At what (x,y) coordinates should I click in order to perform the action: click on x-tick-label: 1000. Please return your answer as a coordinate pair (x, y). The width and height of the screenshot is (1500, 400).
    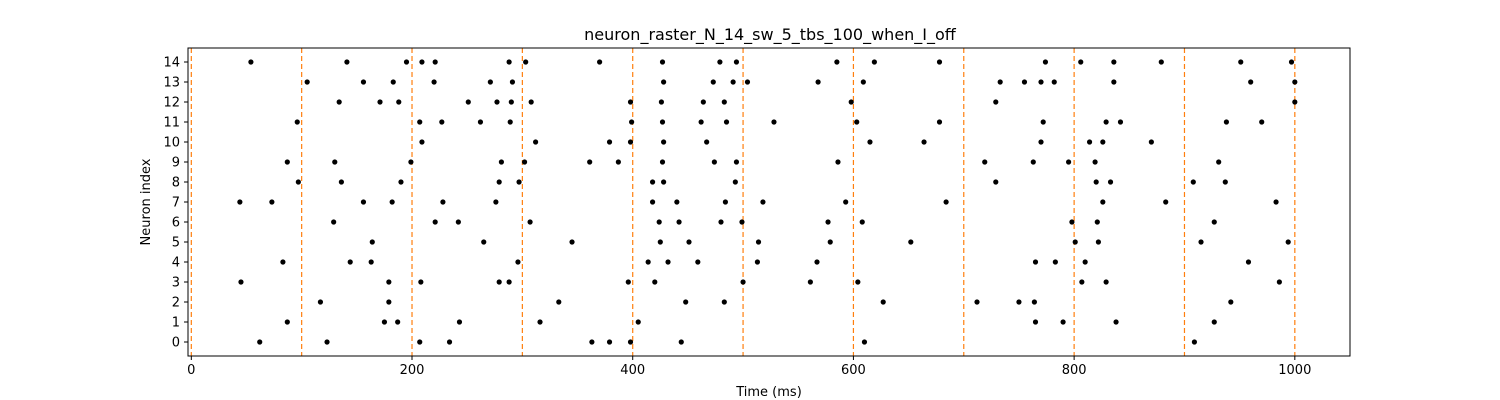
    Looking at the image, I should click on (1294, 370).